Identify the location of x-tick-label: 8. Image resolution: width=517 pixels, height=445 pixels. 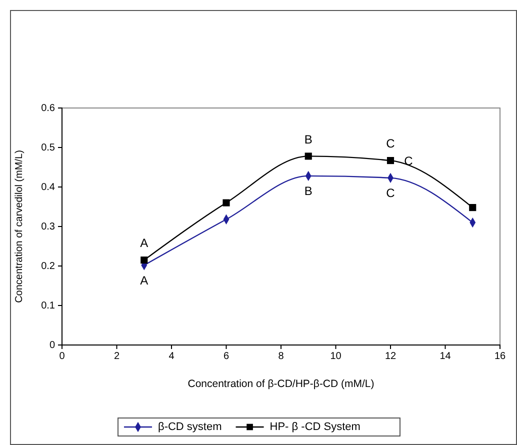
(281, 356).